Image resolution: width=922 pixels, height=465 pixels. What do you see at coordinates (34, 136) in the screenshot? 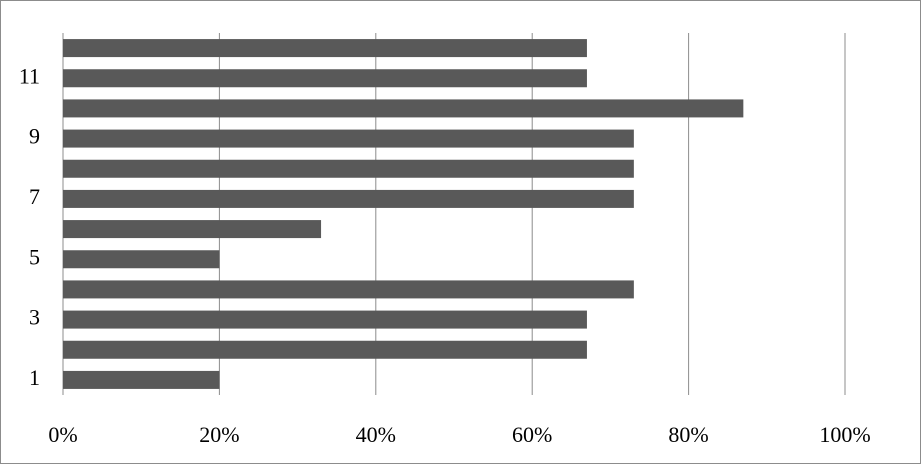
I see `y-tick-label: 9` at bounding box center [34, 136].